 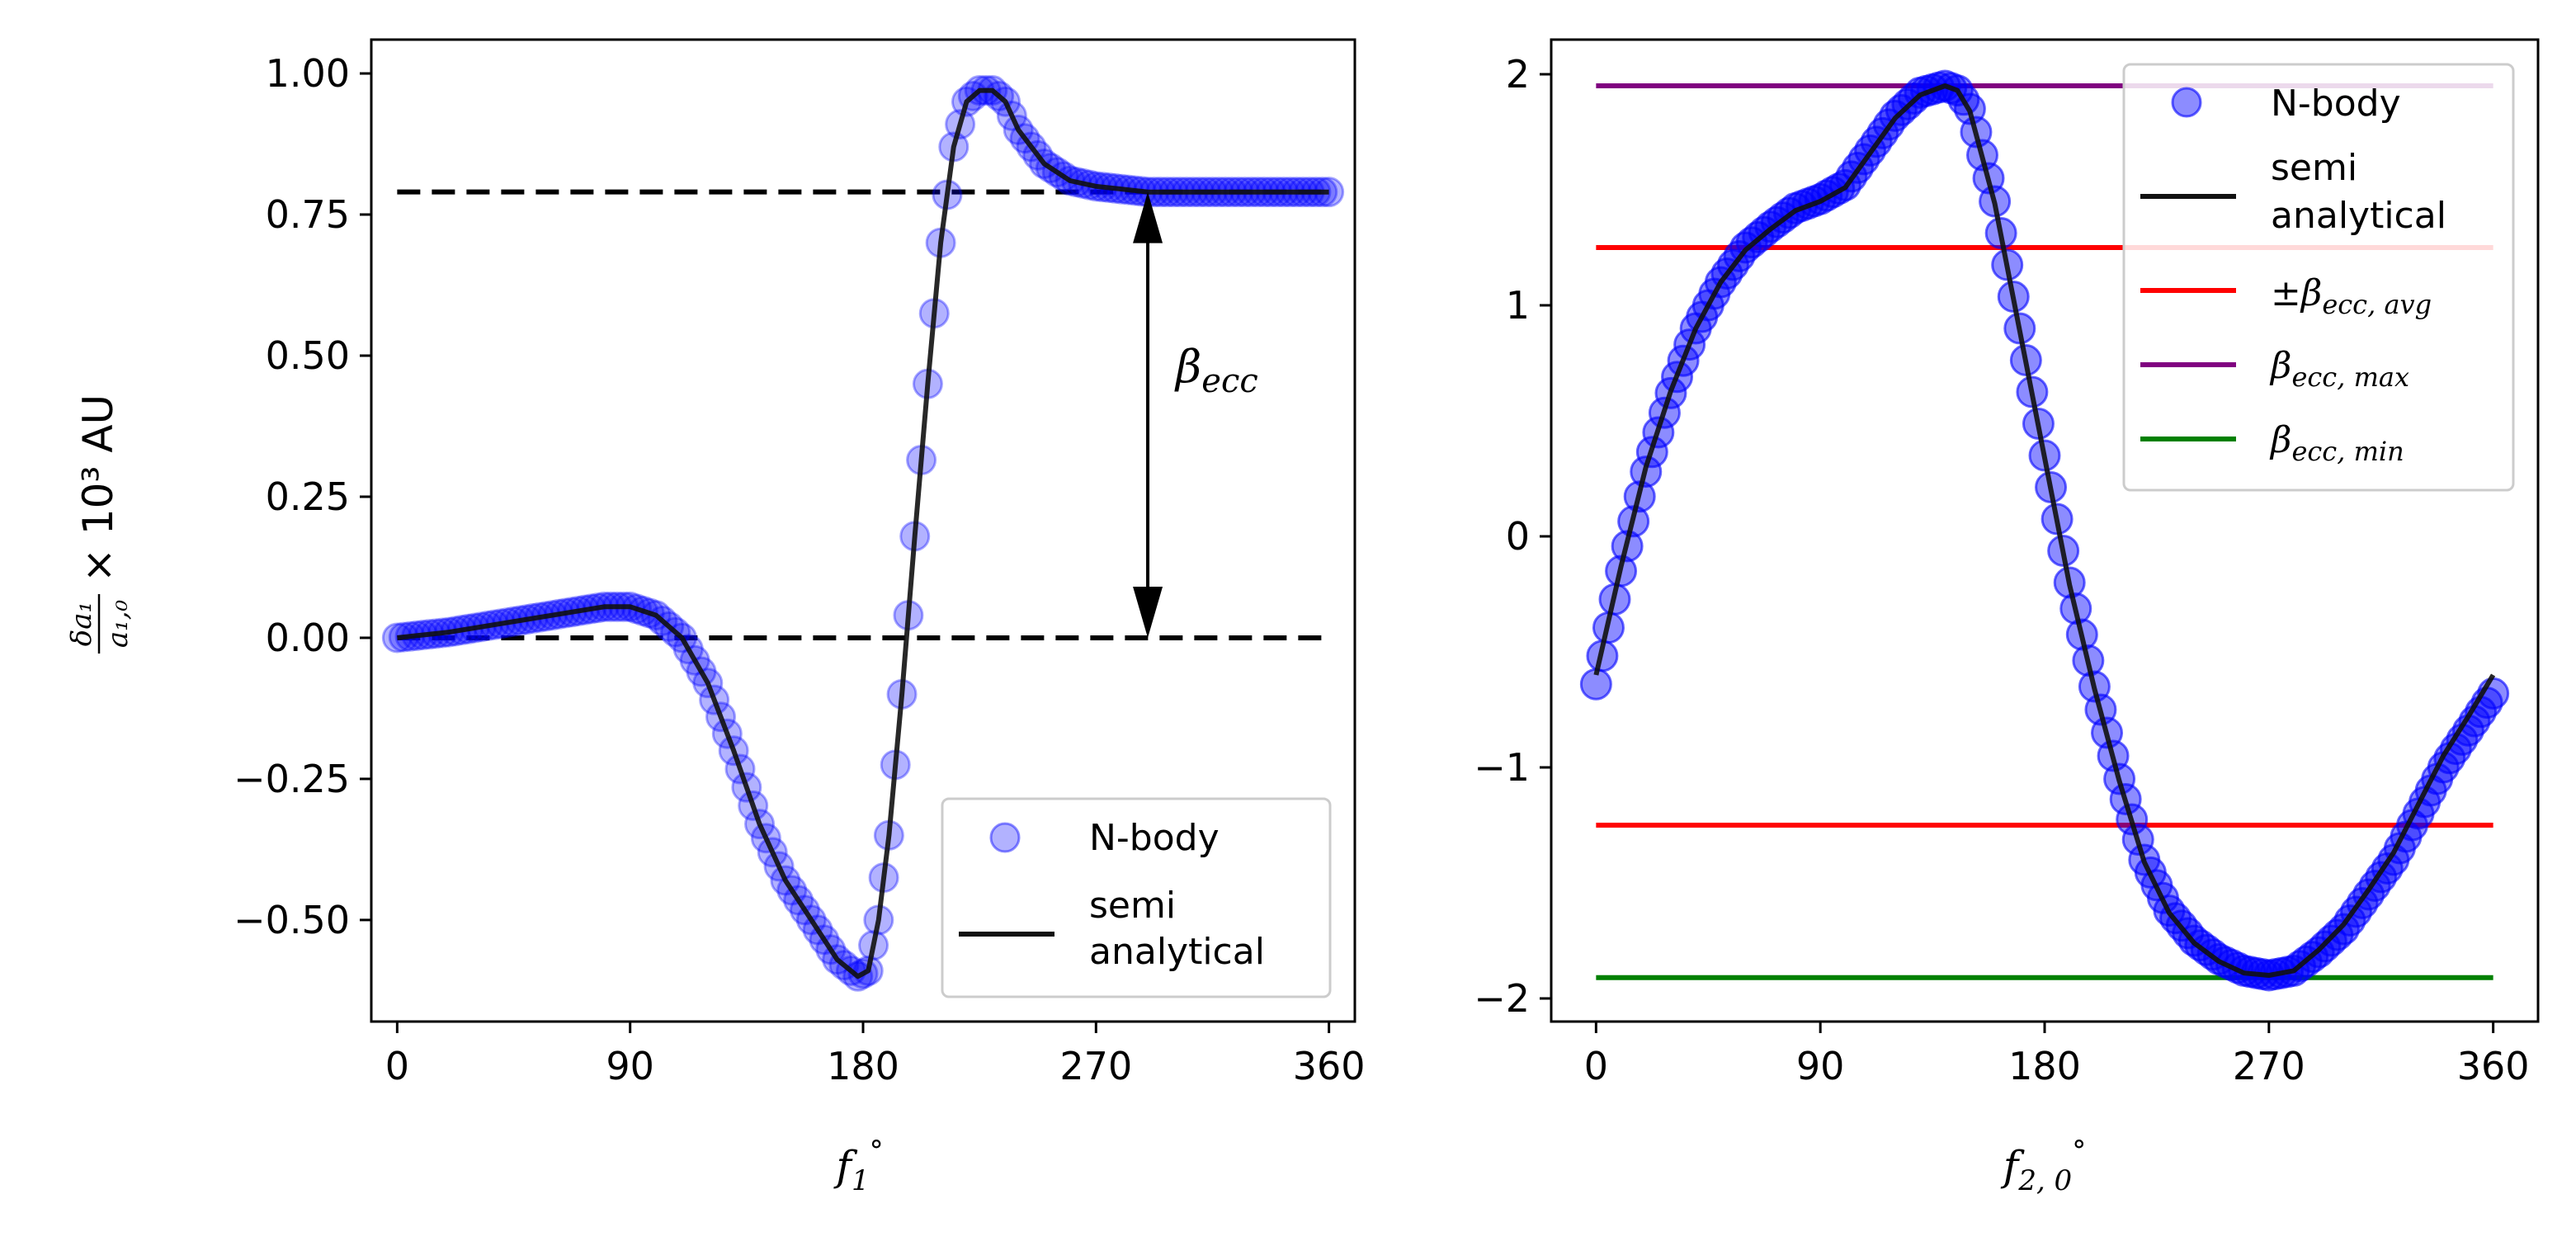 I want to click on right-legend-box, so click(x=2318, y=277).